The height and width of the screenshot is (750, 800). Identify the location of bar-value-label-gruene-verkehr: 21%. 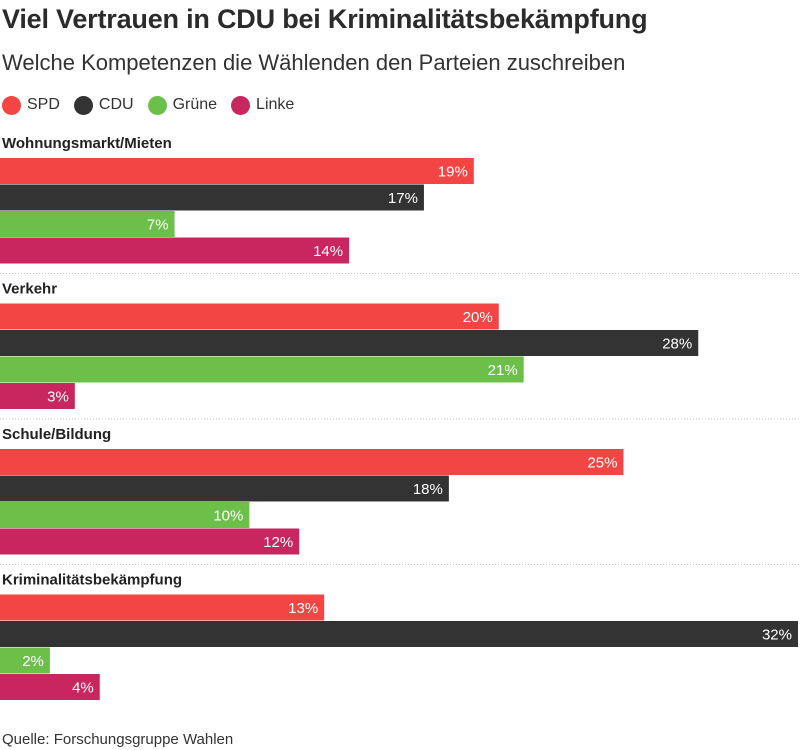
(503, 370).